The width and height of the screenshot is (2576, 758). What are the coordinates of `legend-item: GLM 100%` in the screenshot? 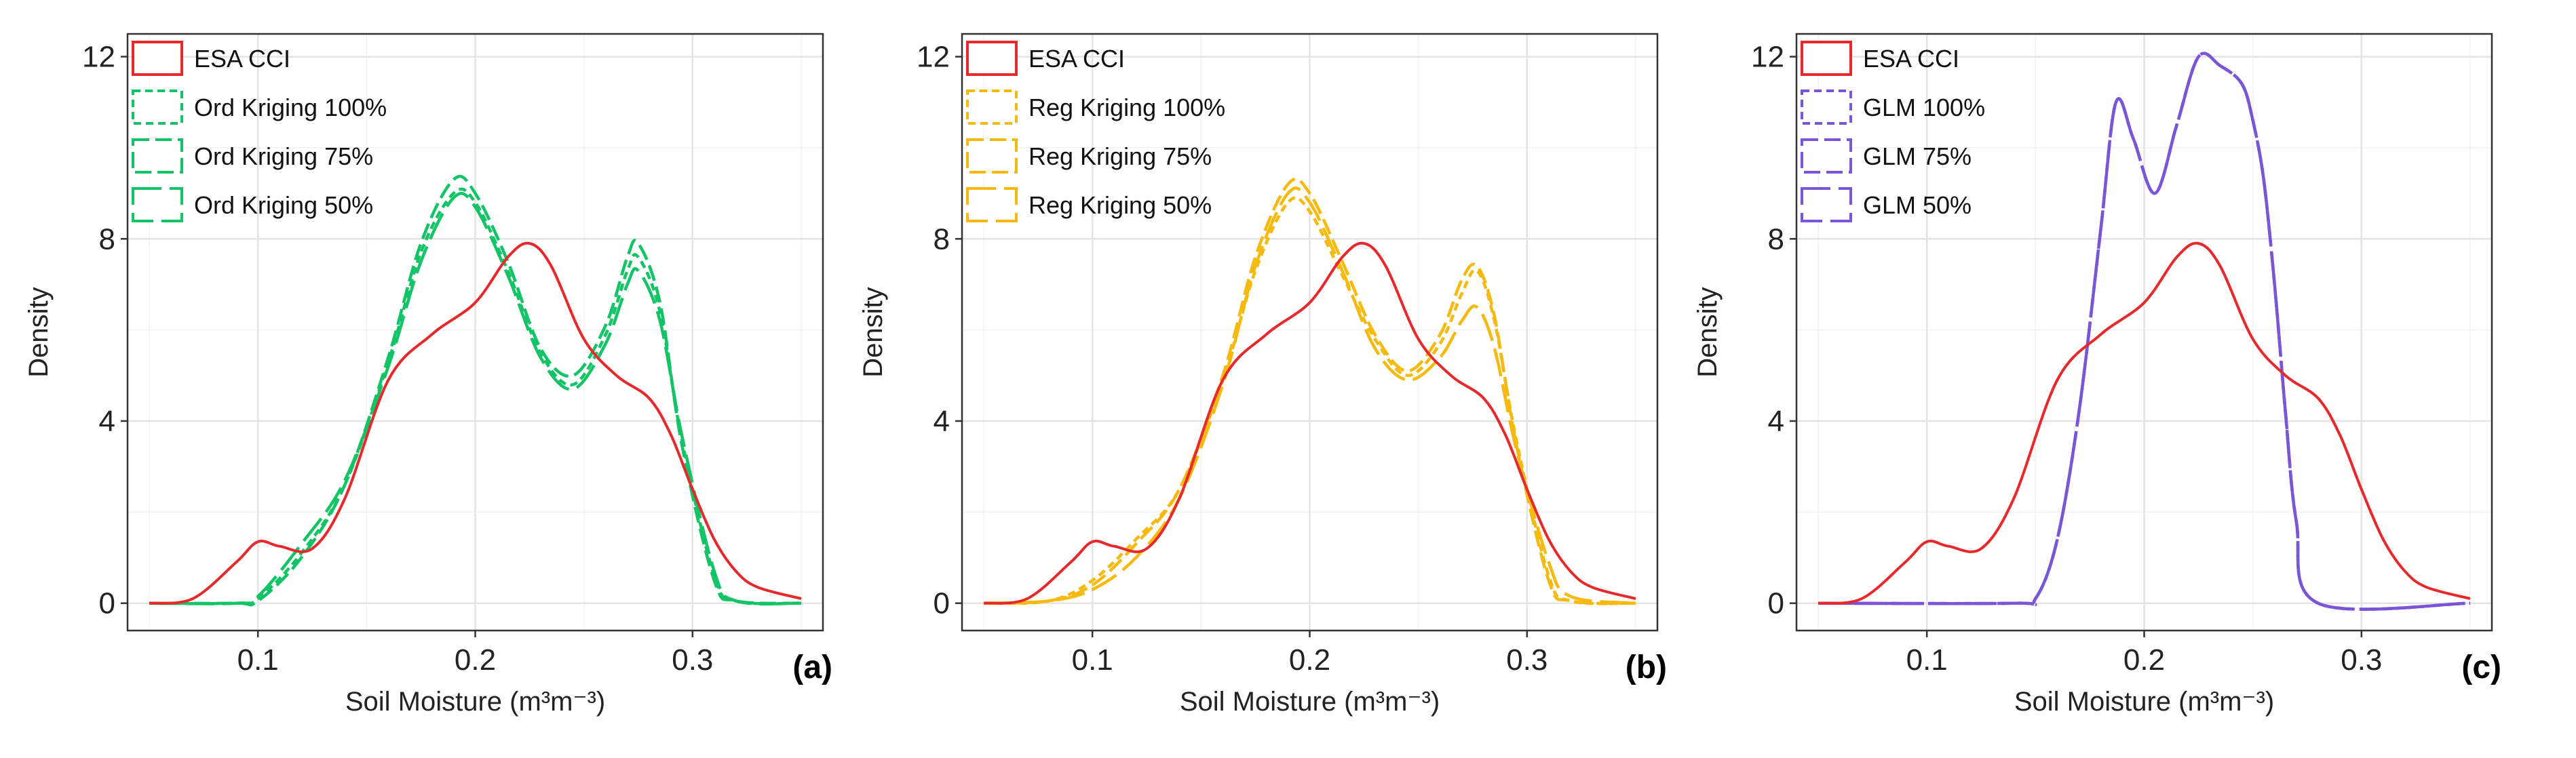 It's located at (1893, 107).